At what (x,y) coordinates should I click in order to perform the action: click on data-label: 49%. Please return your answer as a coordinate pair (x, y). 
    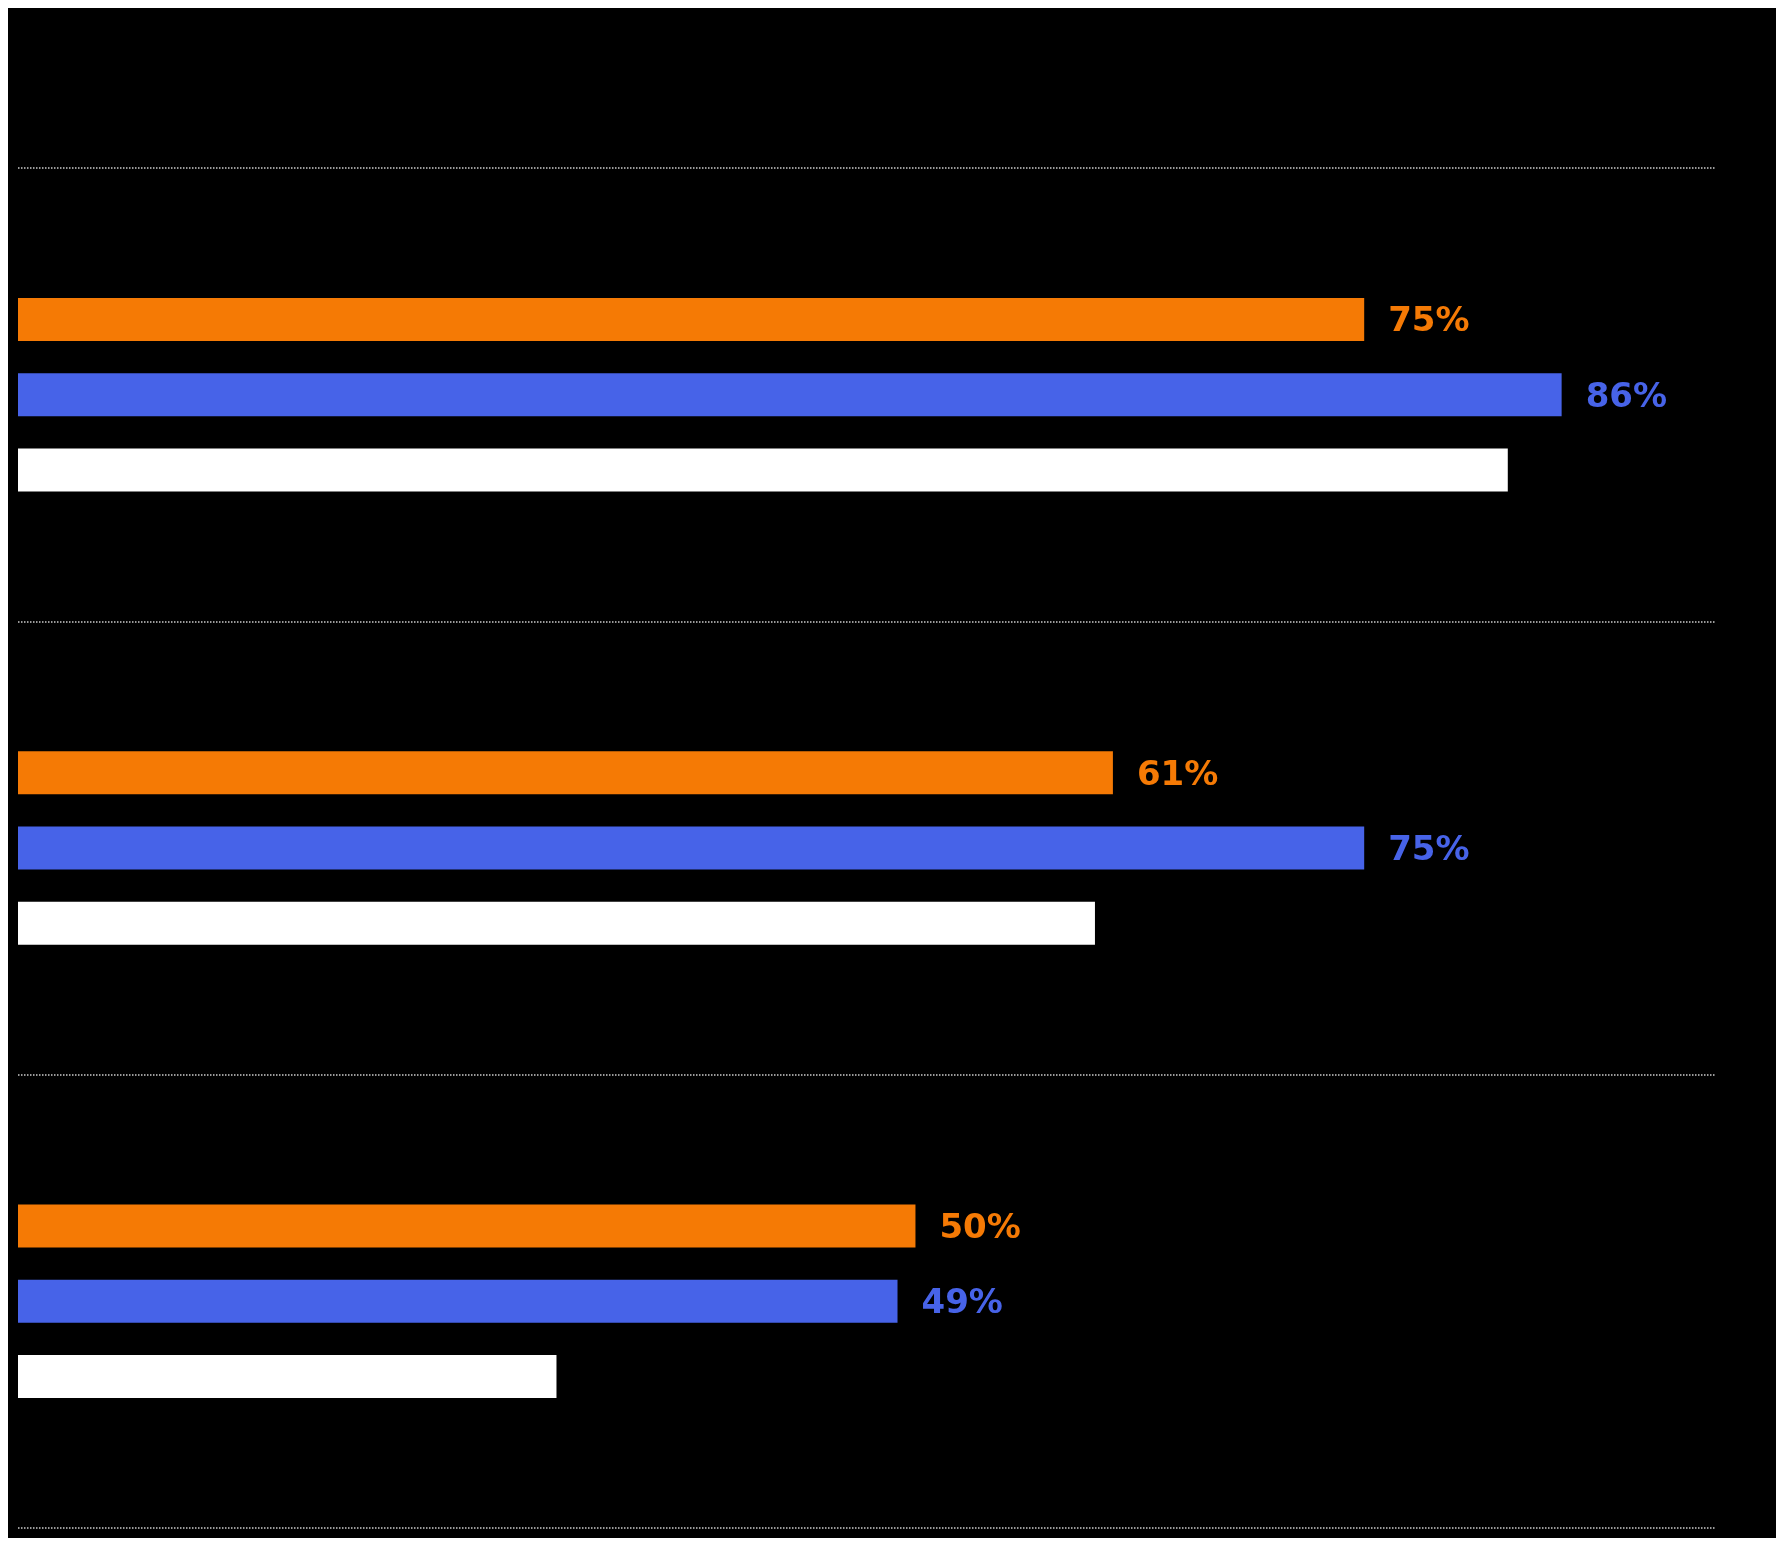
    Looking at the image, I should click on (962, 1301).